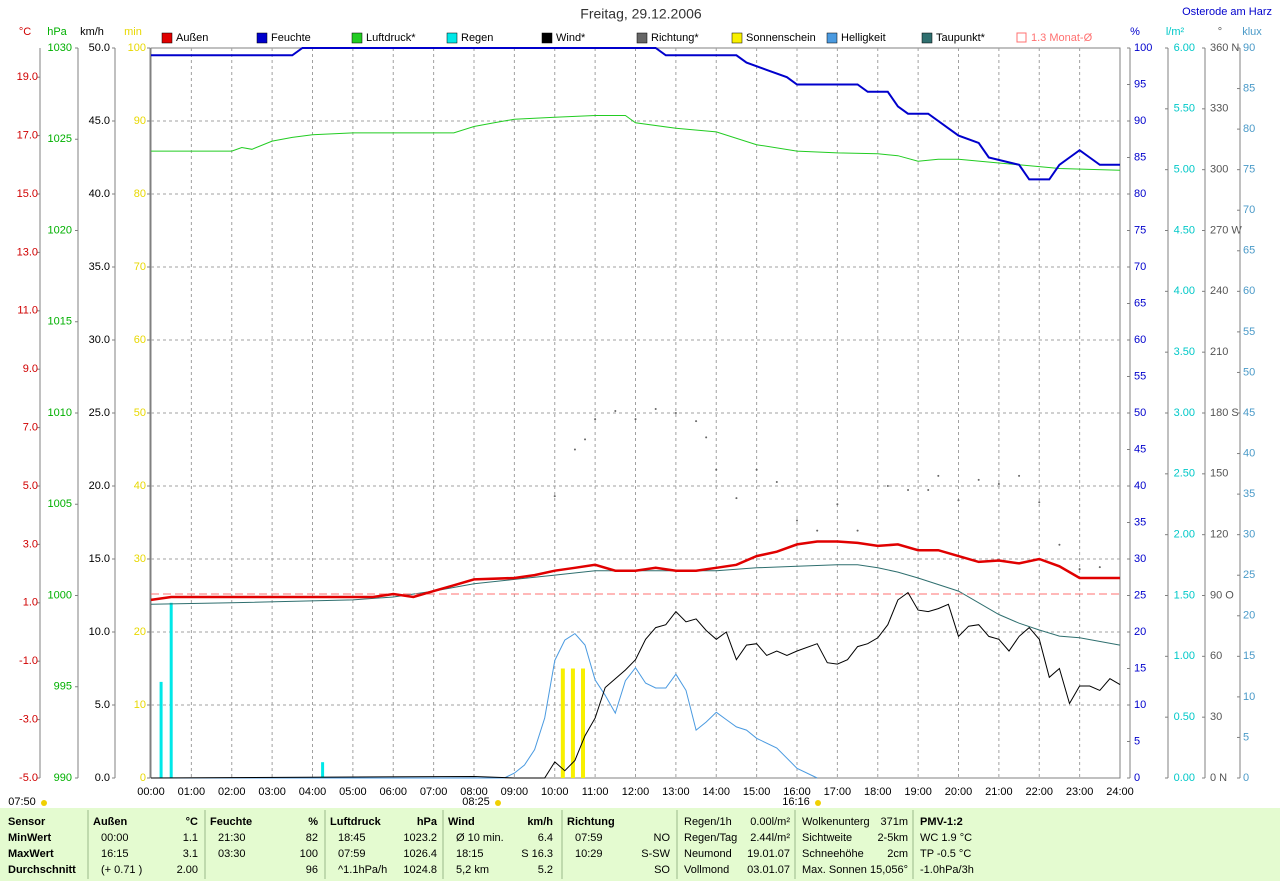  I want to click on y-tick-label: 10.0, so click(99, 632).